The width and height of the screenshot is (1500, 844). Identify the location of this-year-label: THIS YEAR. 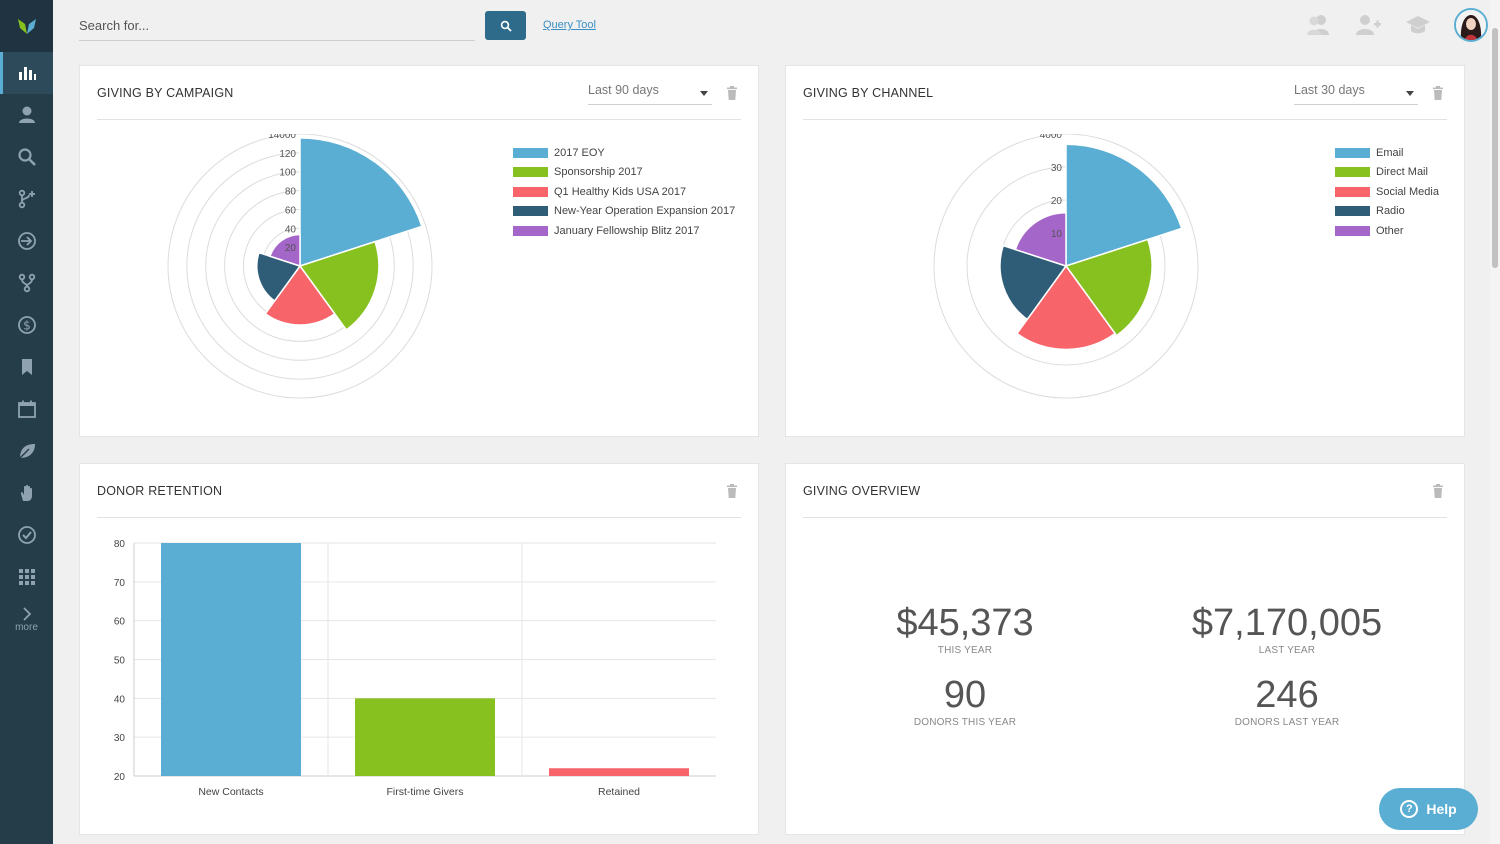
(965, 650).